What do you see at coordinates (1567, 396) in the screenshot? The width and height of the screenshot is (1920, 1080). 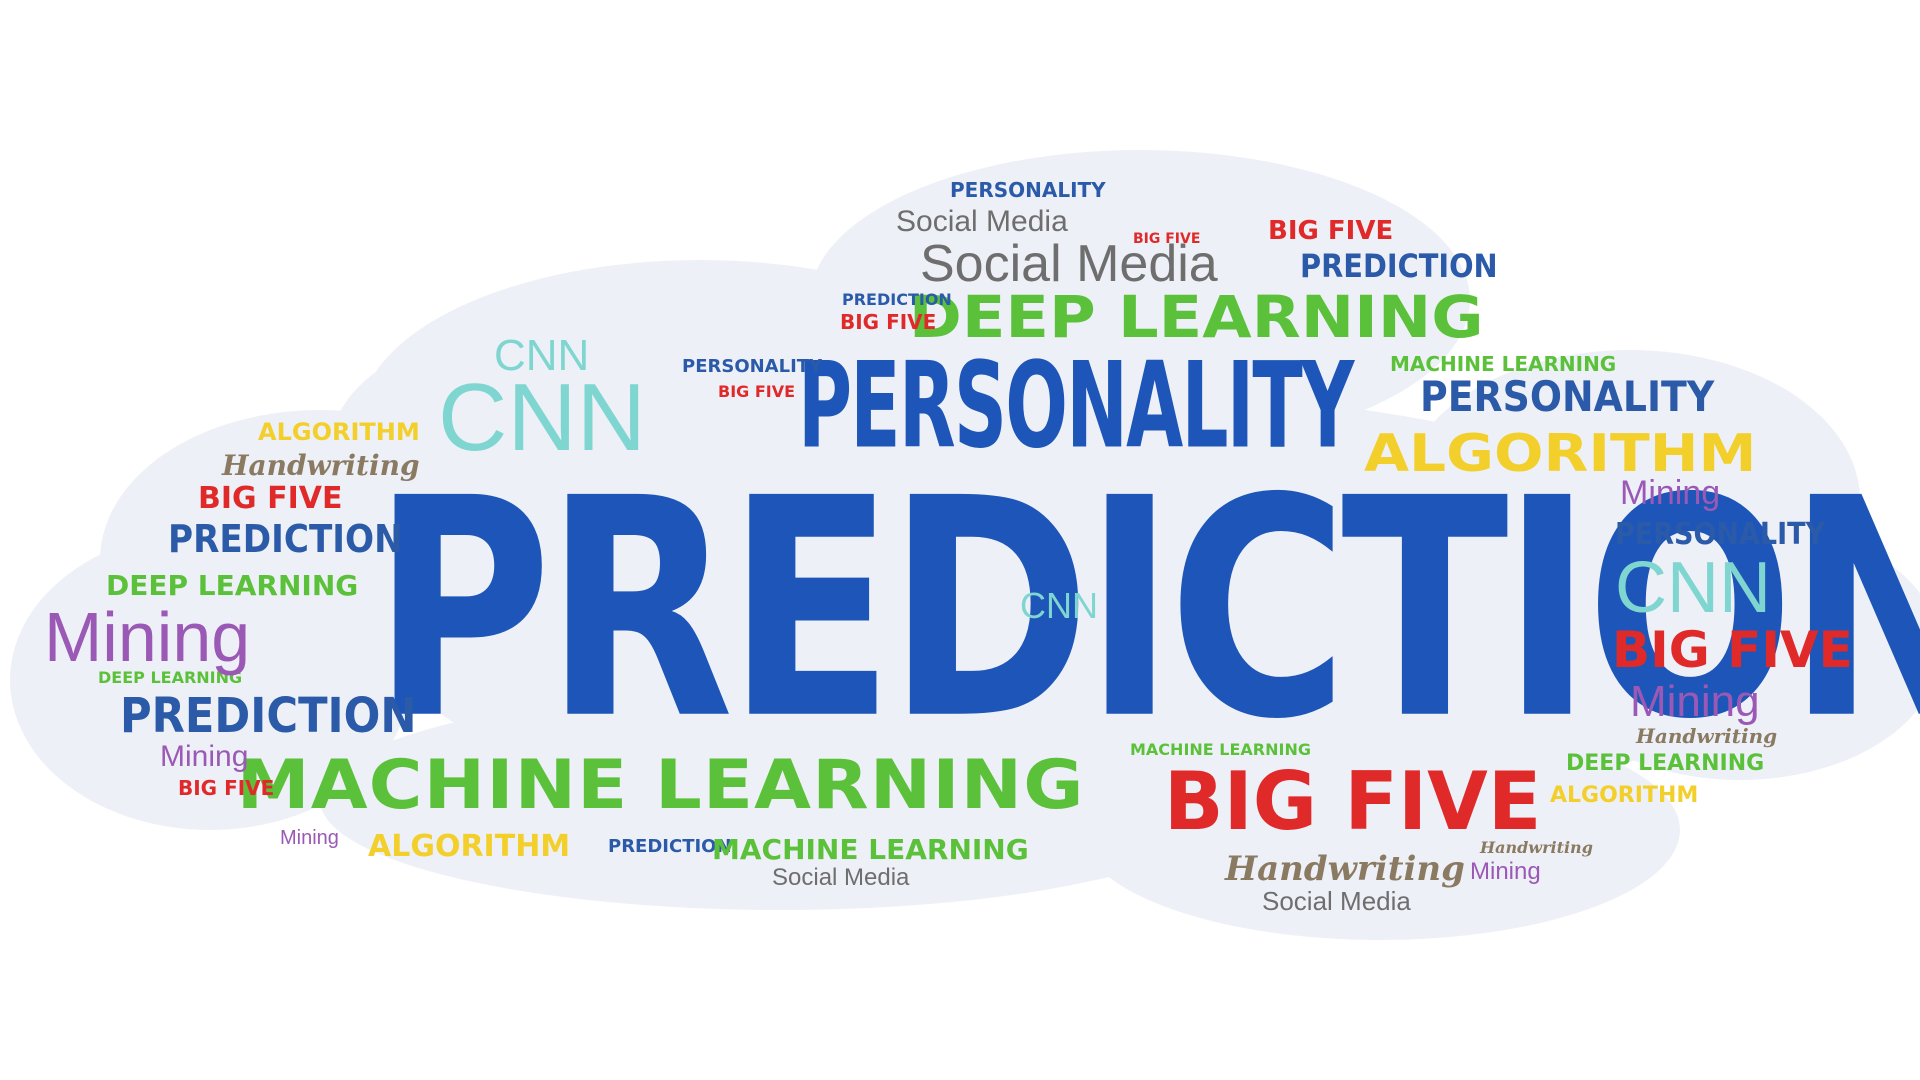 I see `word-personality-right: PERSONALITY` at bounding box center [1567, 396].